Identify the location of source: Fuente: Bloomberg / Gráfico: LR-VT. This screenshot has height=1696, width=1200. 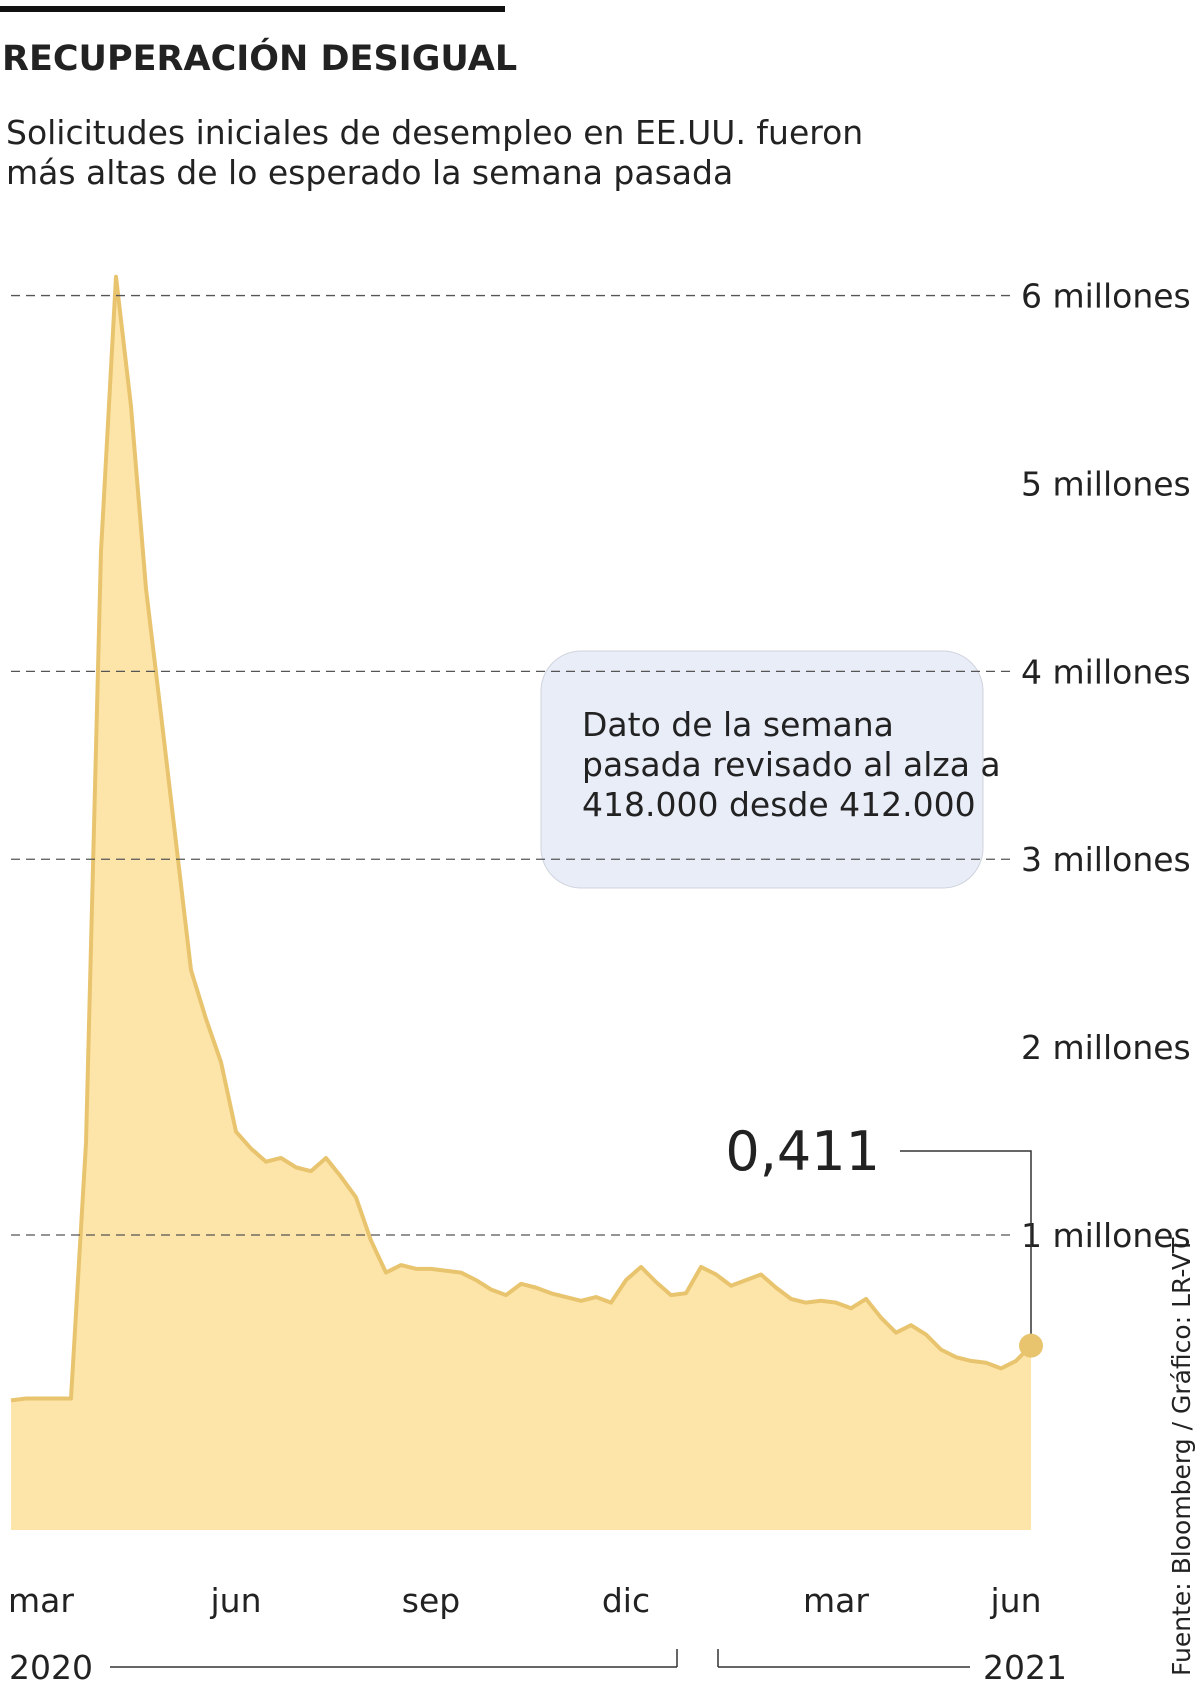
(1181, 1456).